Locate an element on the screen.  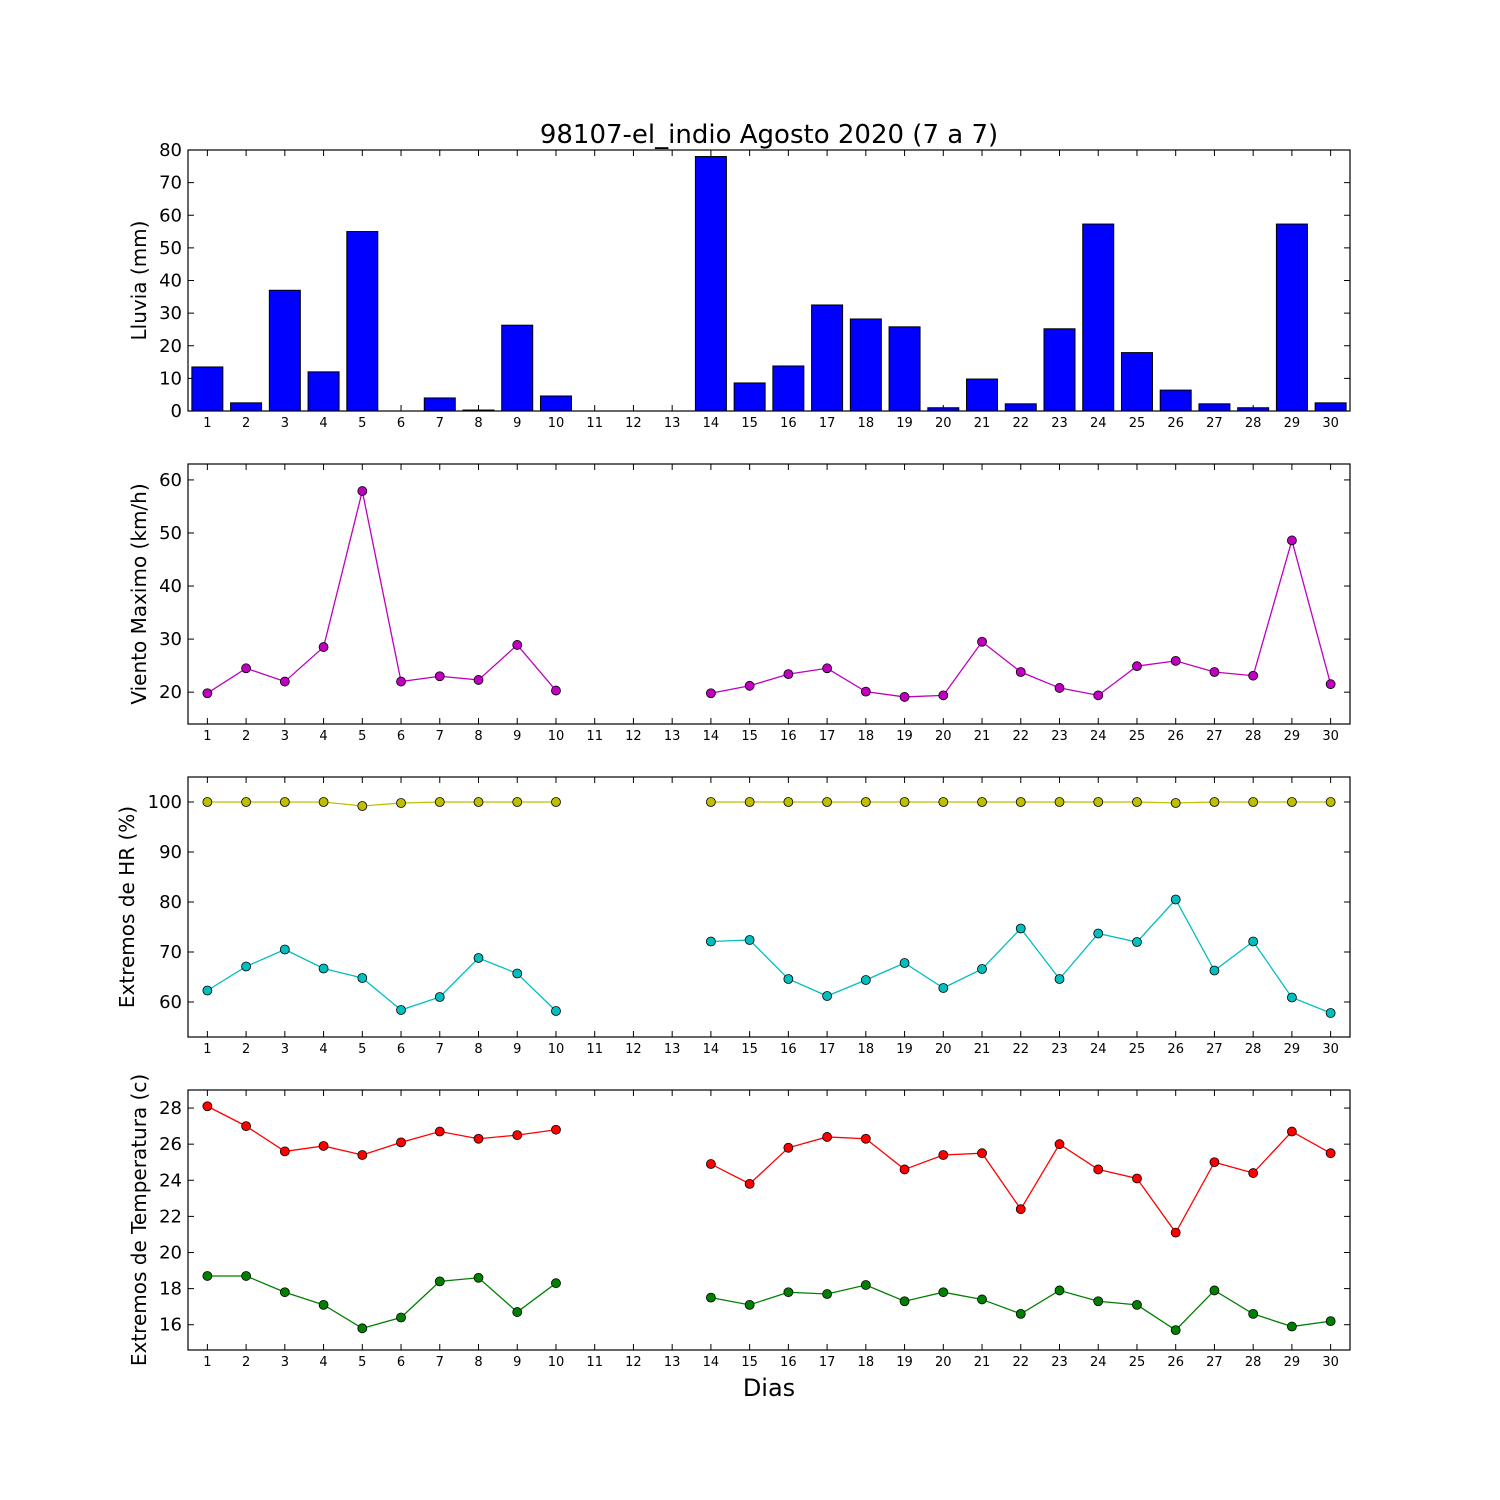
x-tick-label: 24 is located at coordinates (1098, 1049).